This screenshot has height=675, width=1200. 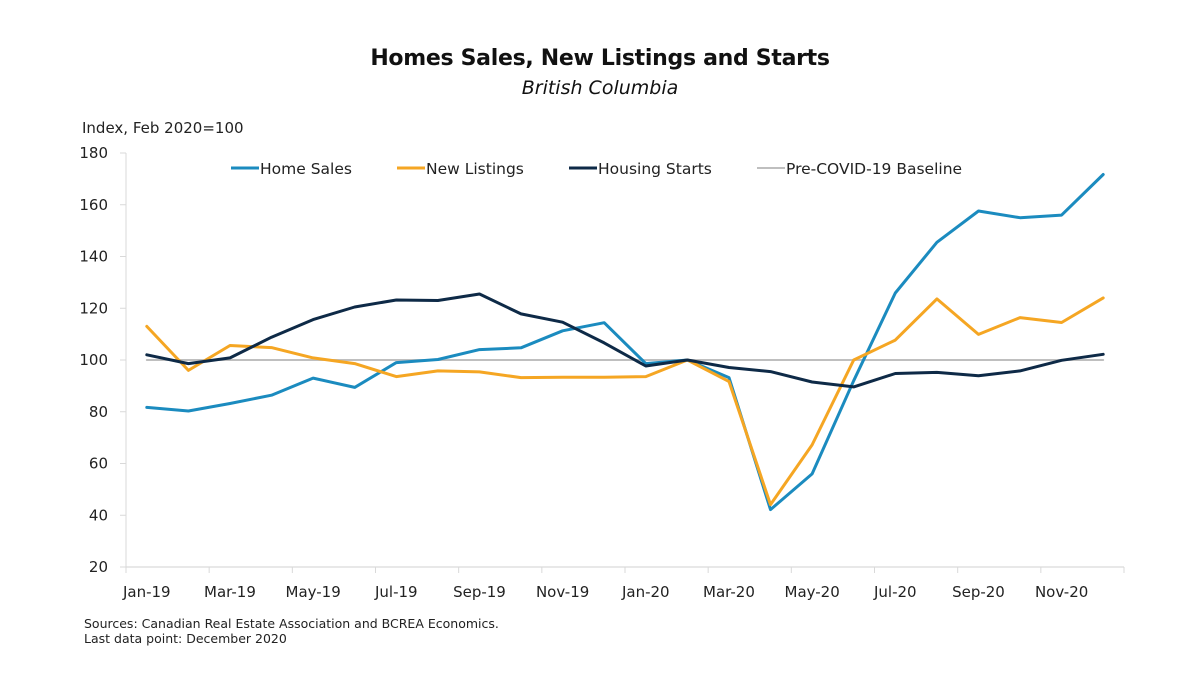 I want to click on legend-item: Housing Starts, so click(x=640, y=169).